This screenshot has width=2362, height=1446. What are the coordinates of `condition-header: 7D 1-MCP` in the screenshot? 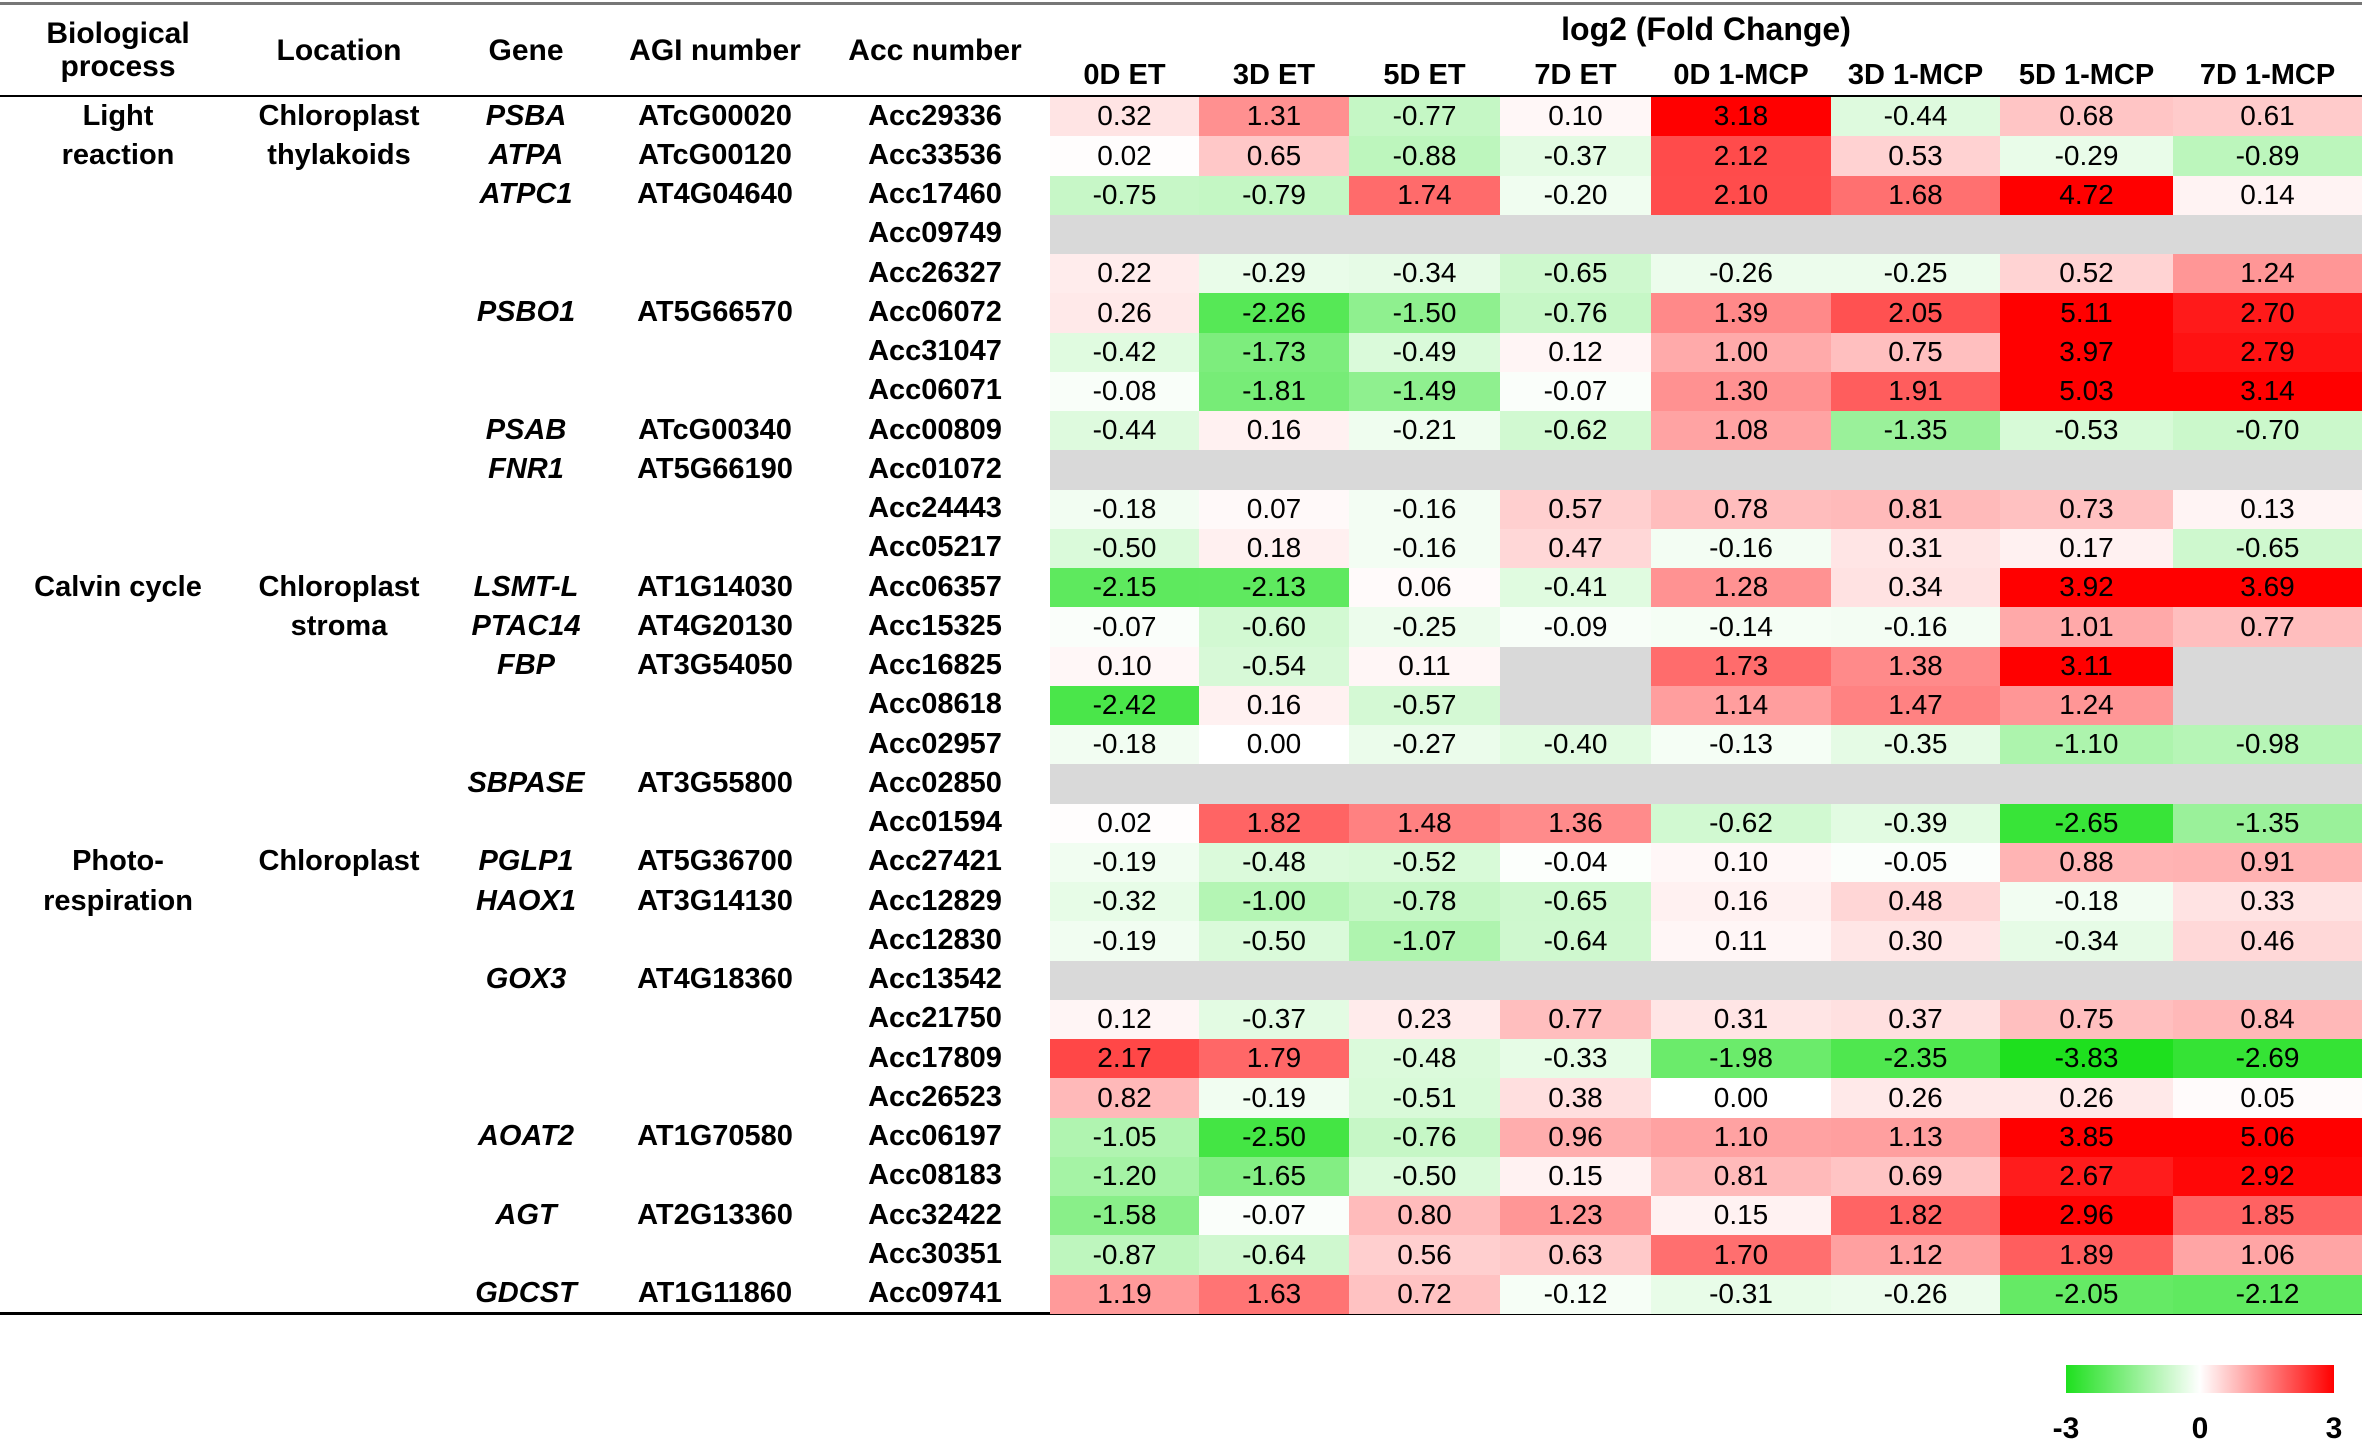 It's located at (2267, 75).